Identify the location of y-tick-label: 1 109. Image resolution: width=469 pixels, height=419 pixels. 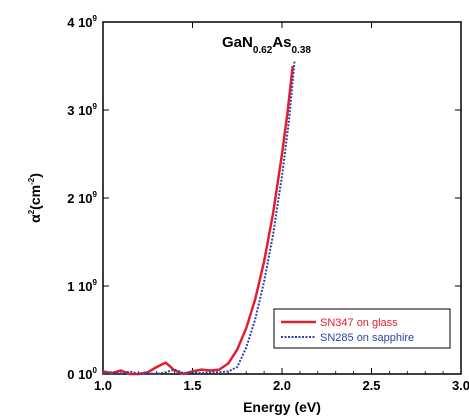
(82, 286).